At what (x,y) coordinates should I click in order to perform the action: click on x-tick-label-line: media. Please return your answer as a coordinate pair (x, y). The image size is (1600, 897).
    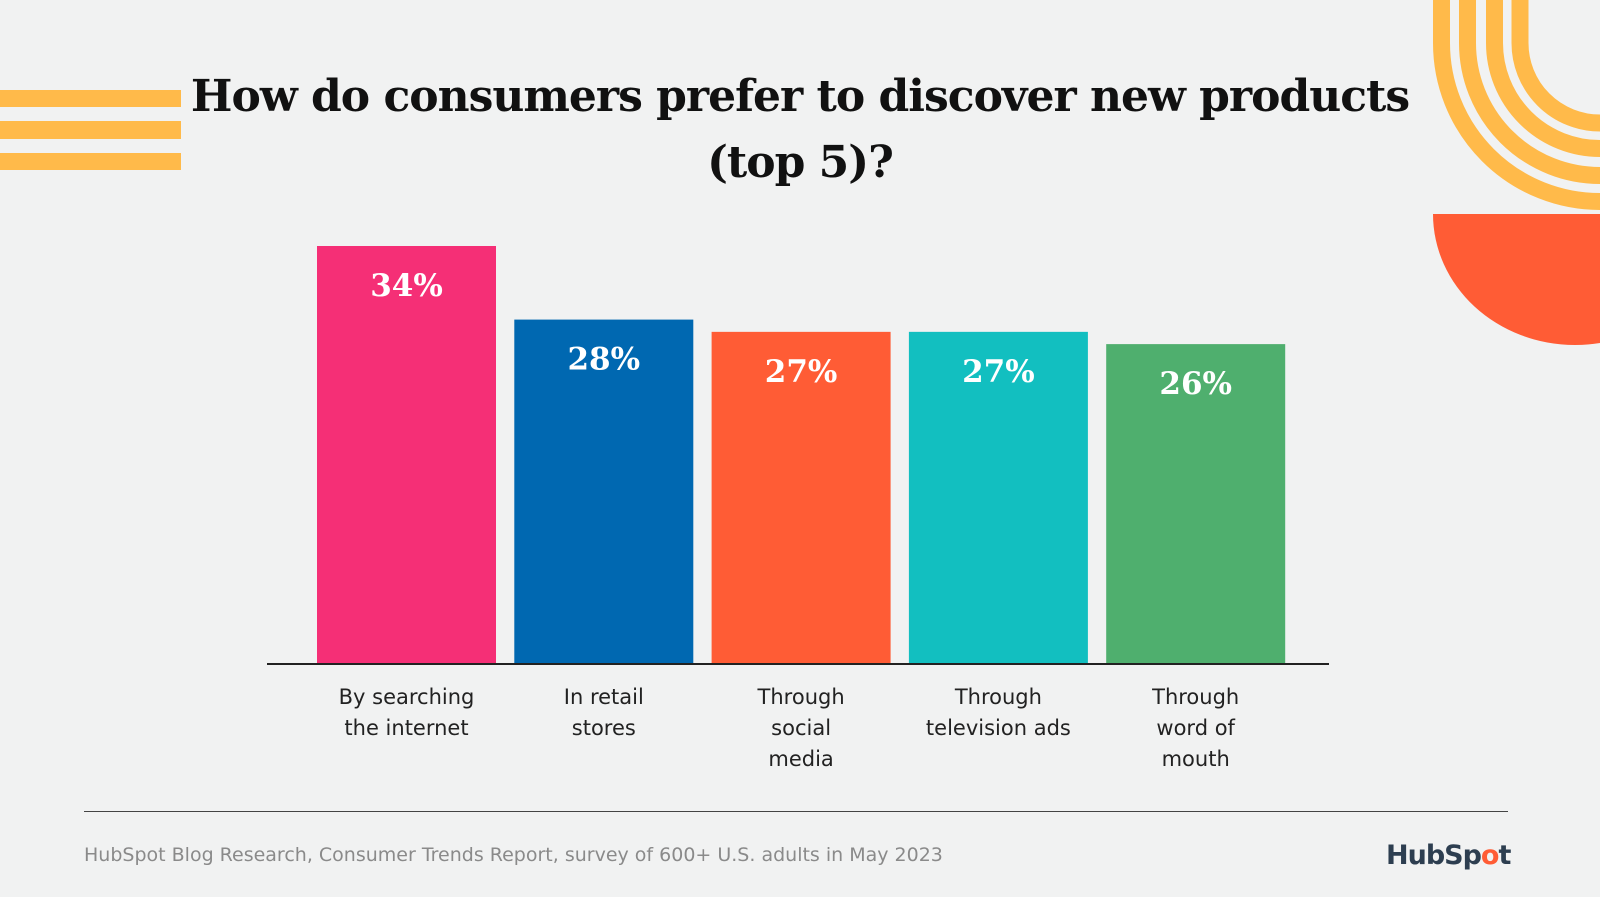
    Looking at the image, I should click on (801, 759).